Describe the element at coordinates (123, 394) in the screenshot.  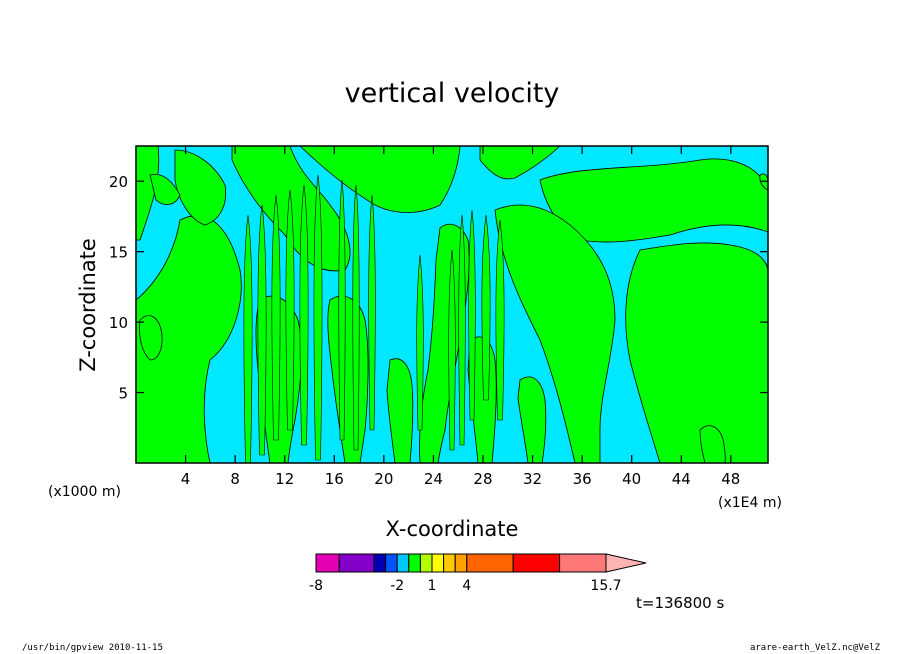
I see `y-tick-label: 5` at that location.